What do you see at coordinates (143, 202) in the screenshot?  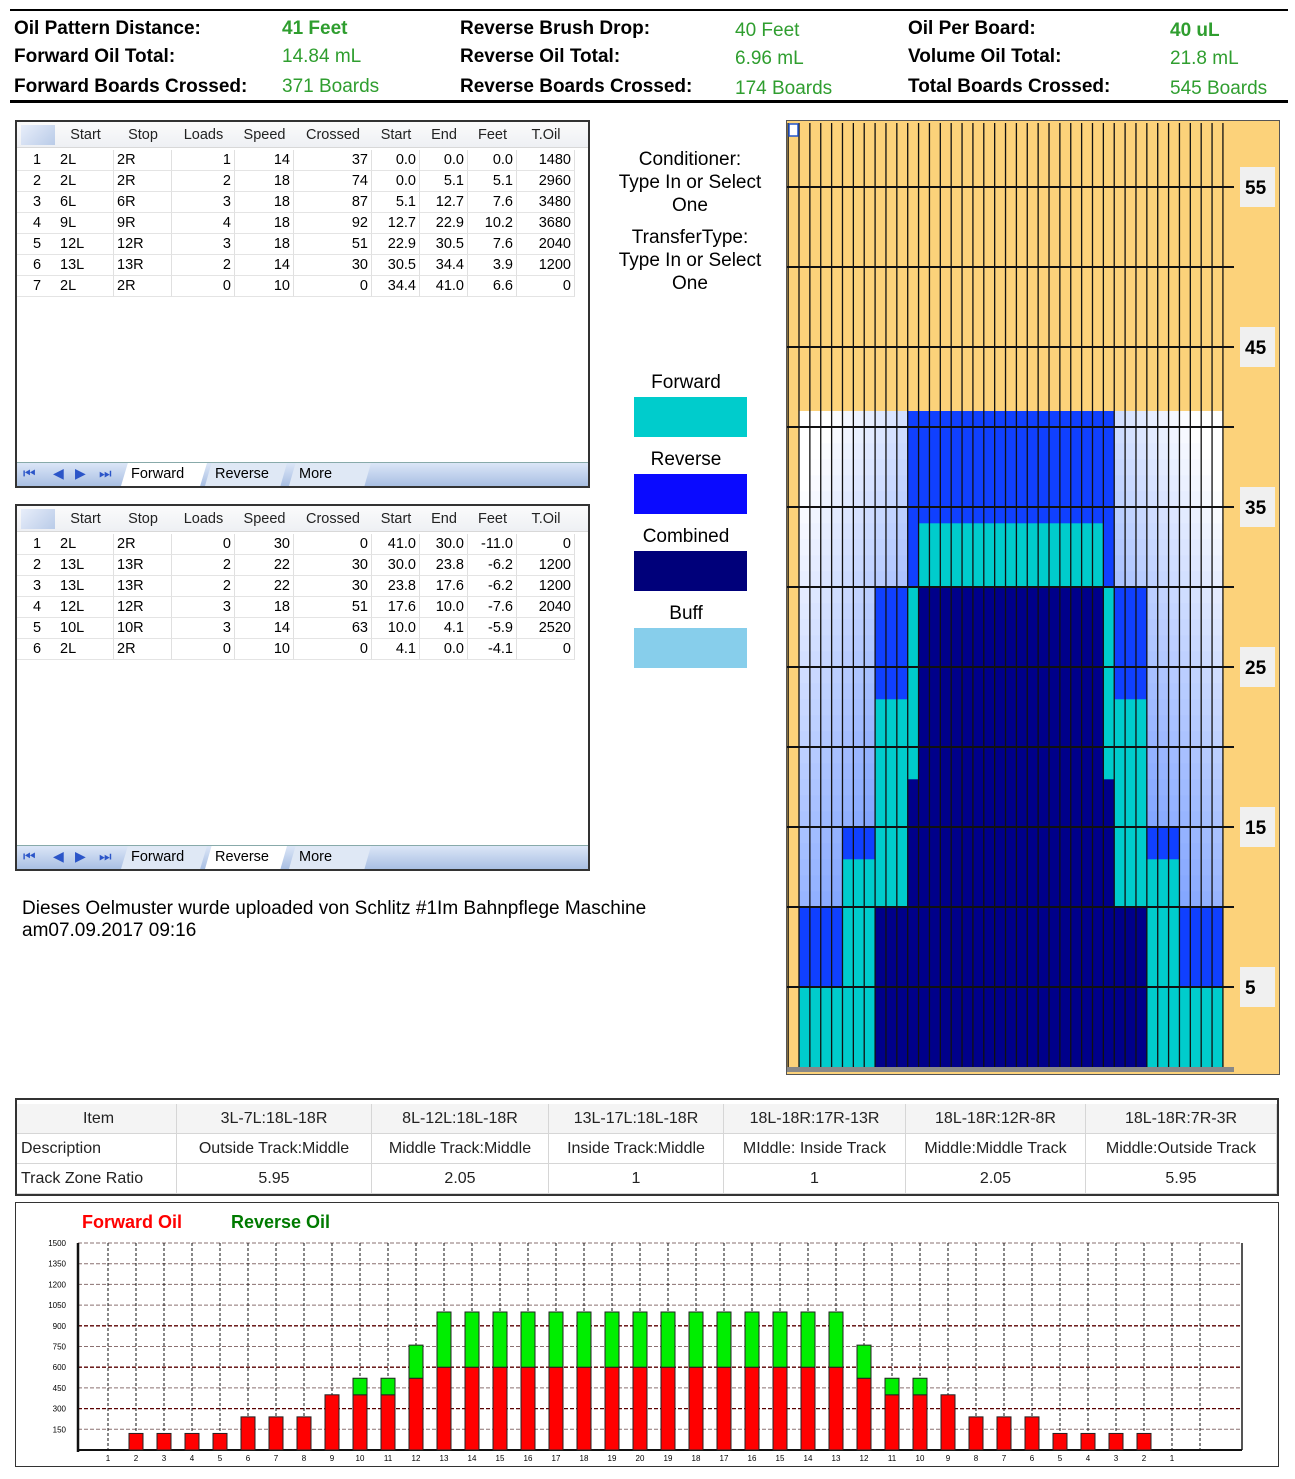 I see `table-cell: 6R` at bounding box center [143, 202].